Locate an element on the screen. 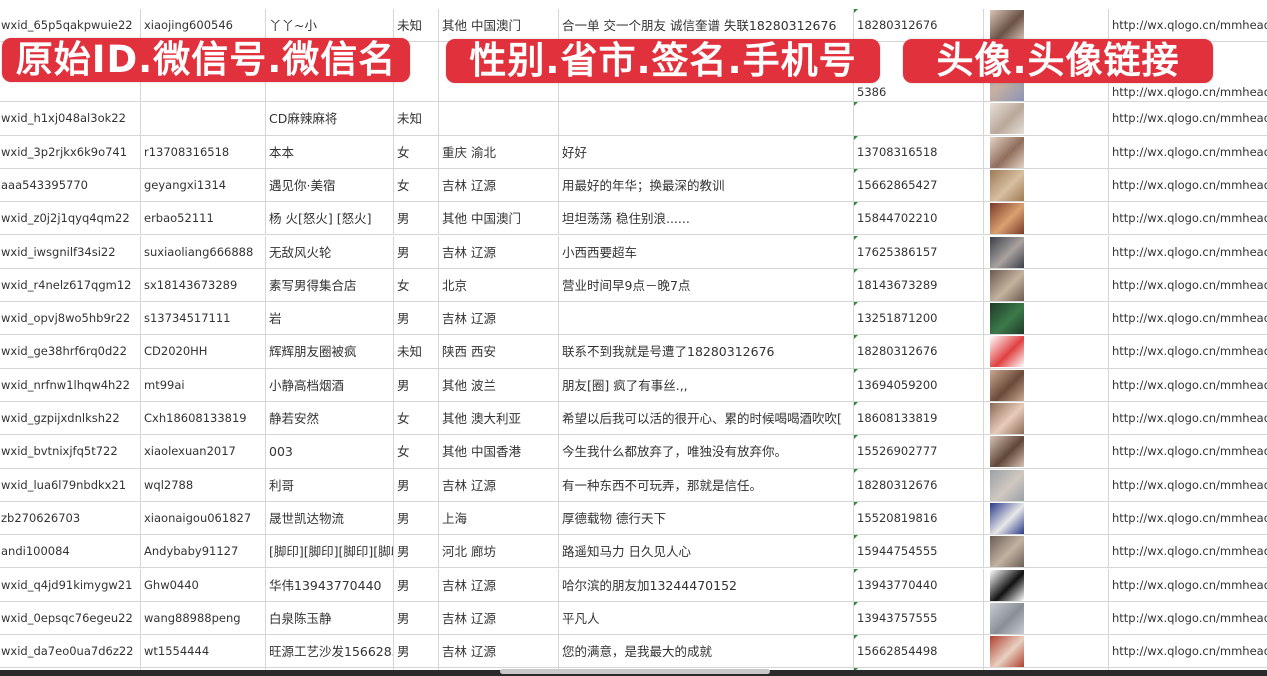 The height and width of the screenshot is (676, 1267). wechat-name-cell: 华伟13943770440 is located at coordinates (330, 584).